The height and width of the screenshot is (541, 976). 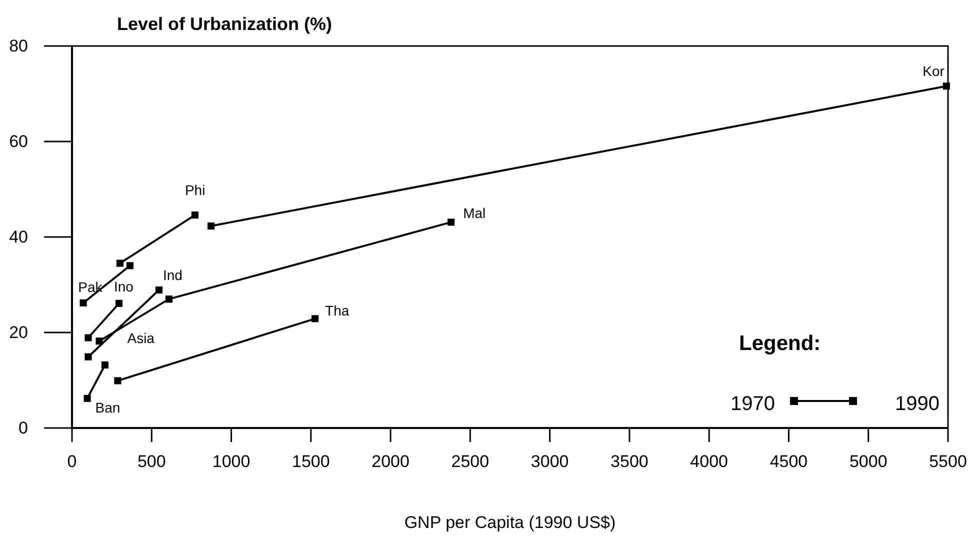 What do you see at coordinates (18, 332) in the screenshot?
I see `y-tick-label: 20` at bounding box center [18, 332].